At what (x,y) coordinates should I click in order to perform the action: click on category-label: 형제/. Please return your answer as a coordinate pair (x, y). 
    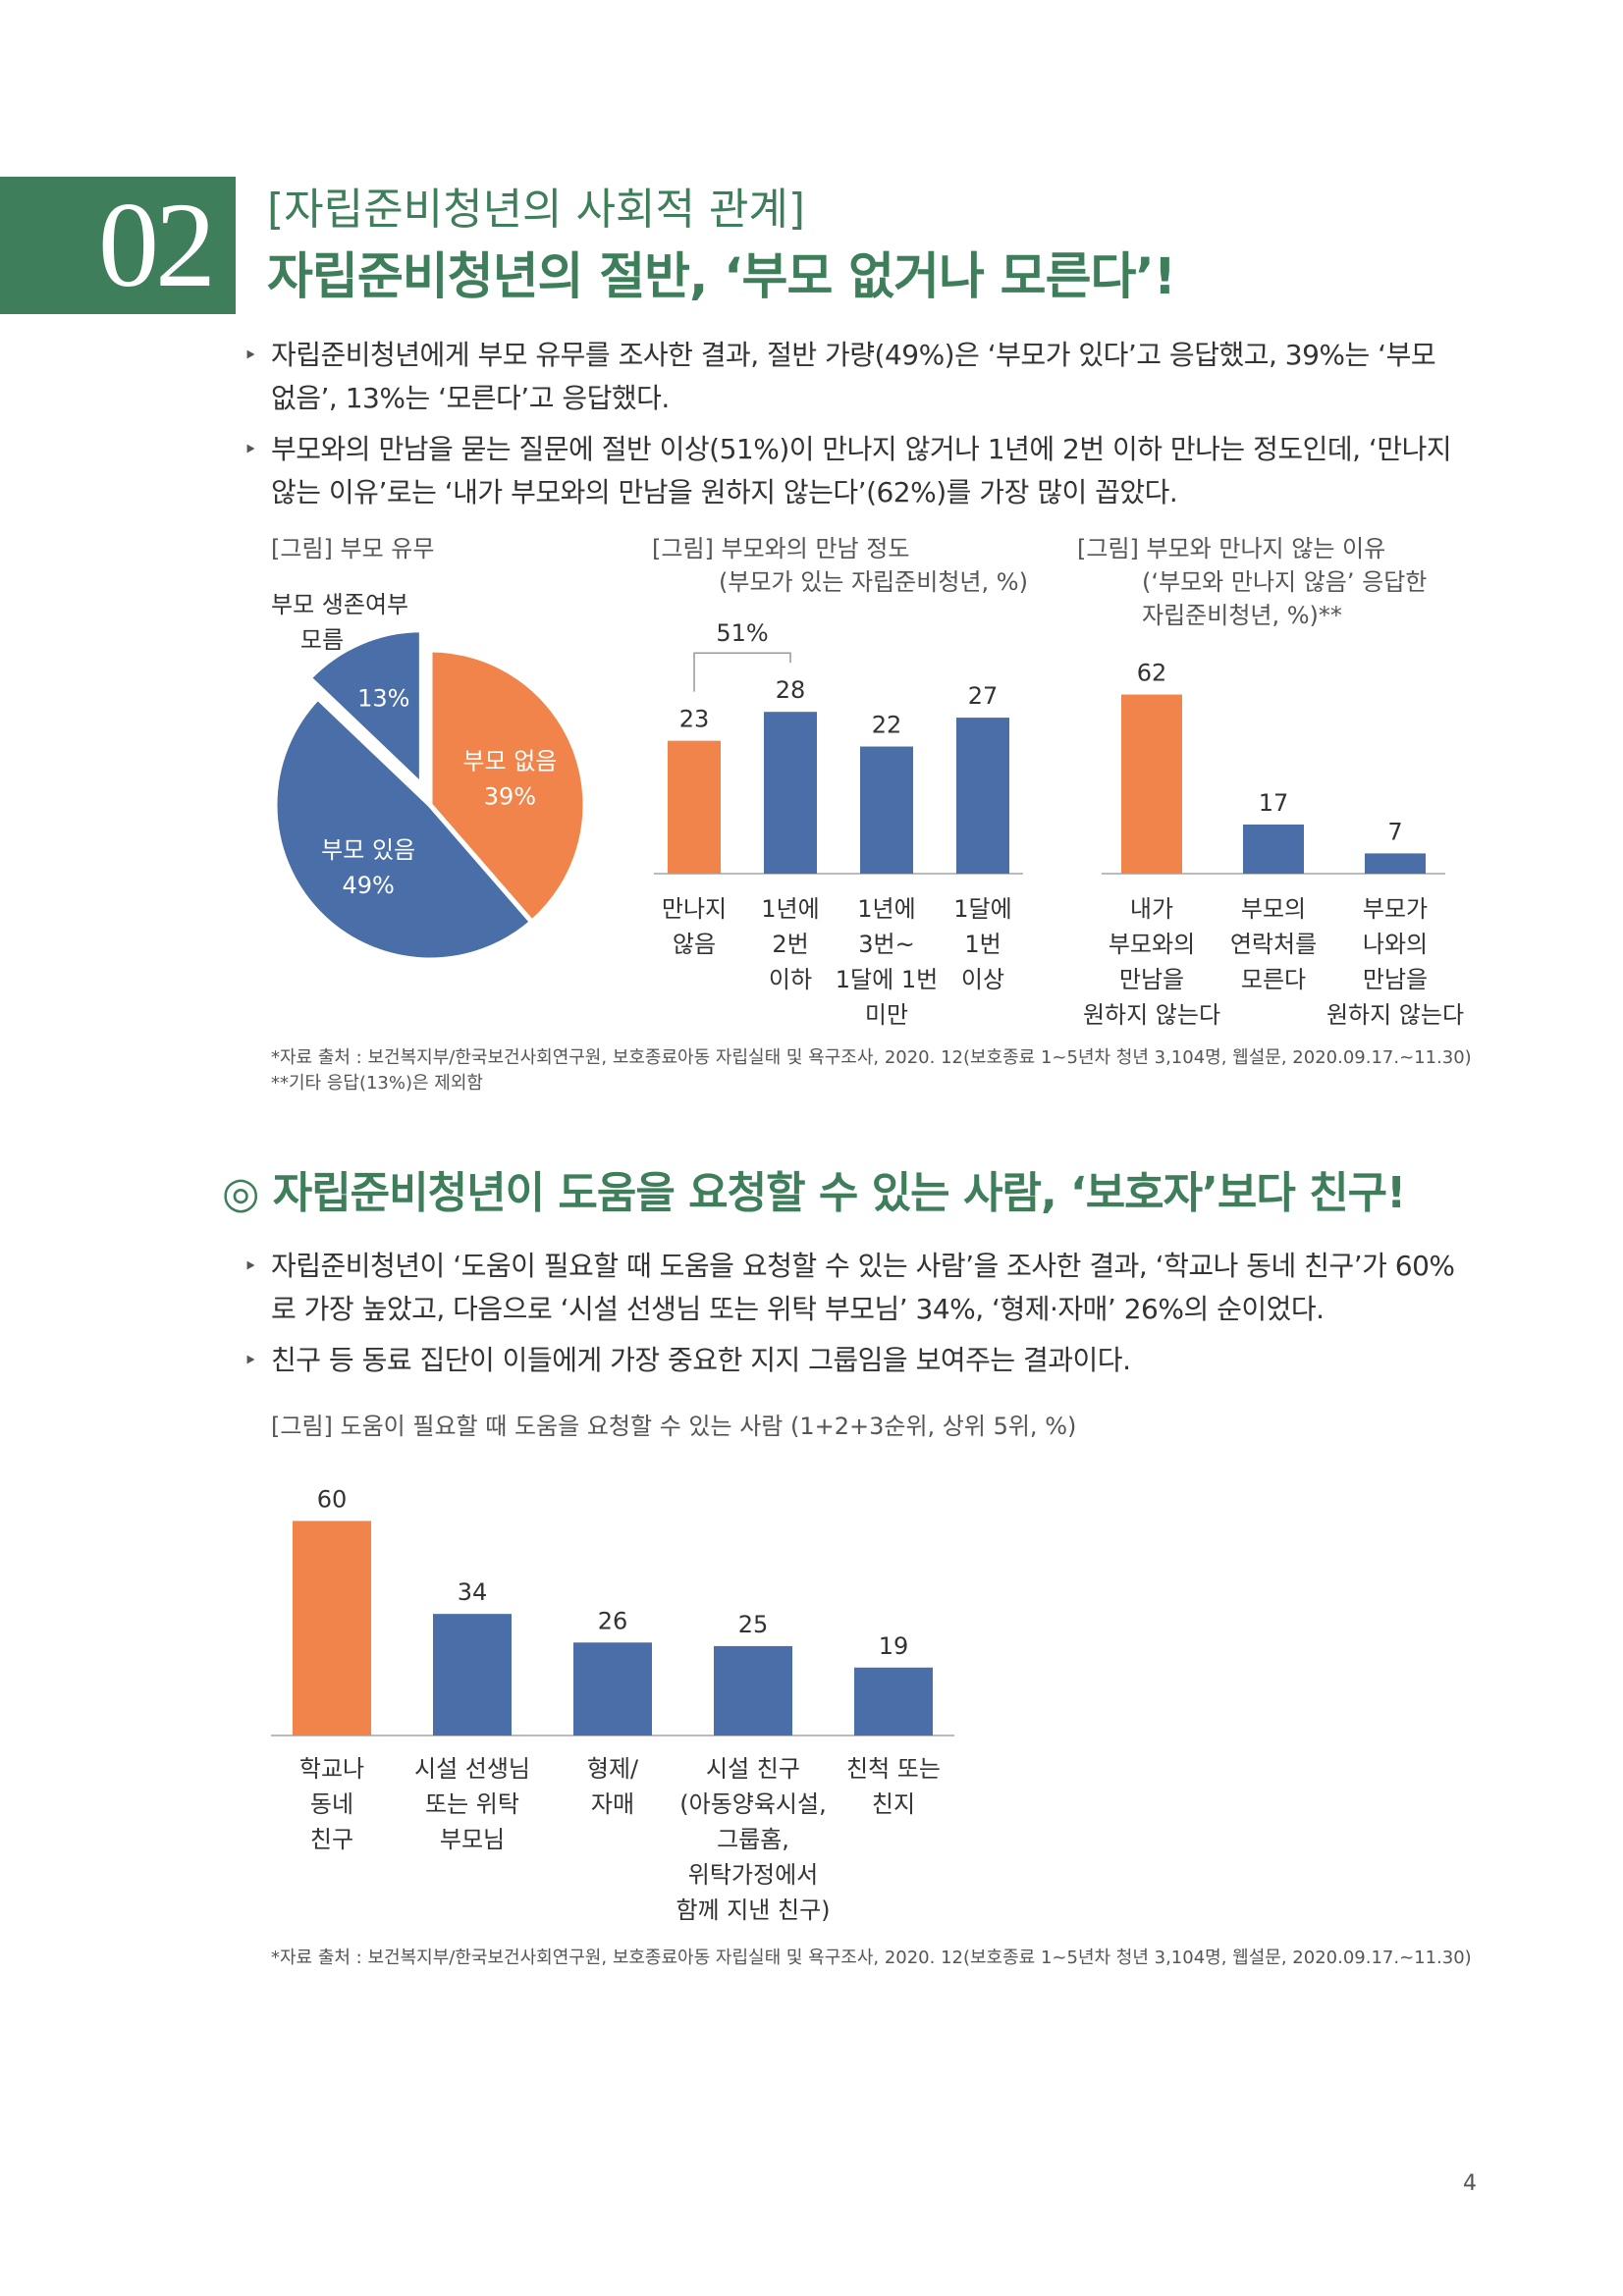
    Looking at the image, I should click on (613, 1769).